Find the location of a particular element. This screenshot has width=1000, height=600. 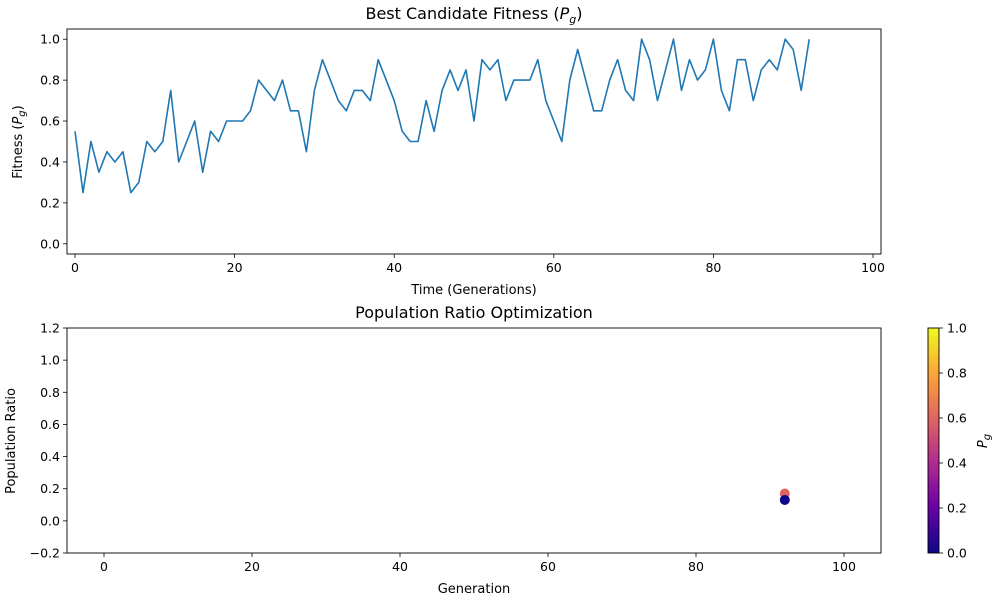

population-chart-xlabel: Generation is located at coordinates (474, 589).